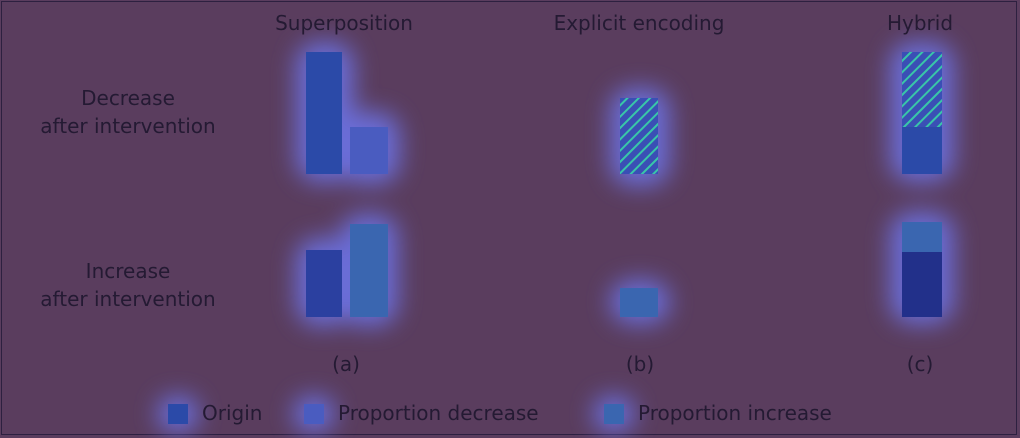  Describe the element at coordinates (920, 23) in the screenshot. I see `column-title-hybrid: Hybrid` at that location.